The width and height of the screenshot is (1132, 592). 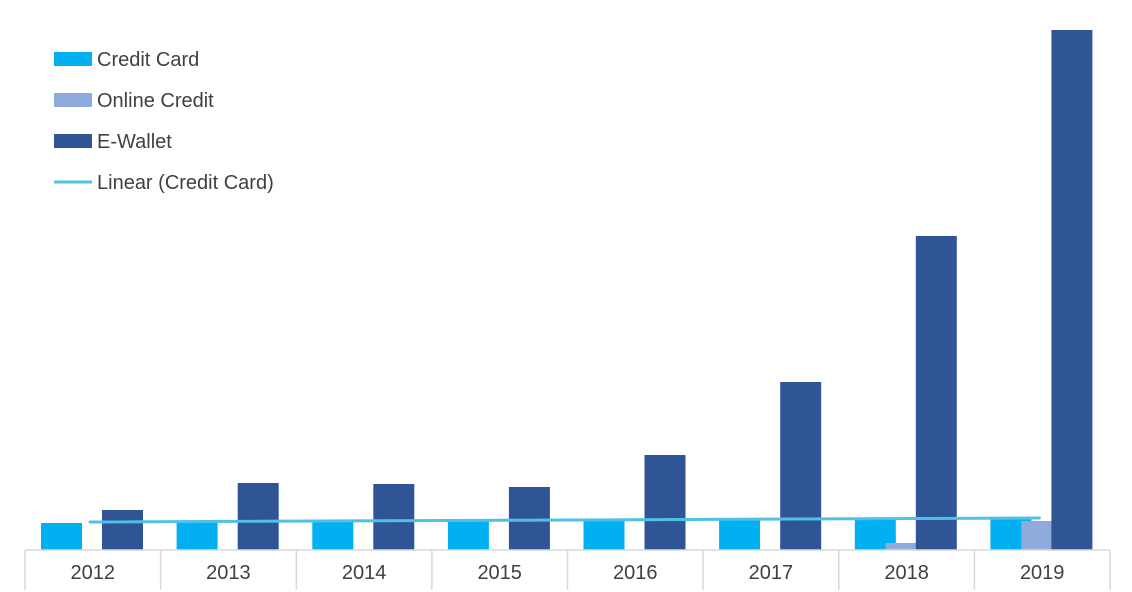 I want to click on legend-swatch-online-credit, so click(x=73, y=100).